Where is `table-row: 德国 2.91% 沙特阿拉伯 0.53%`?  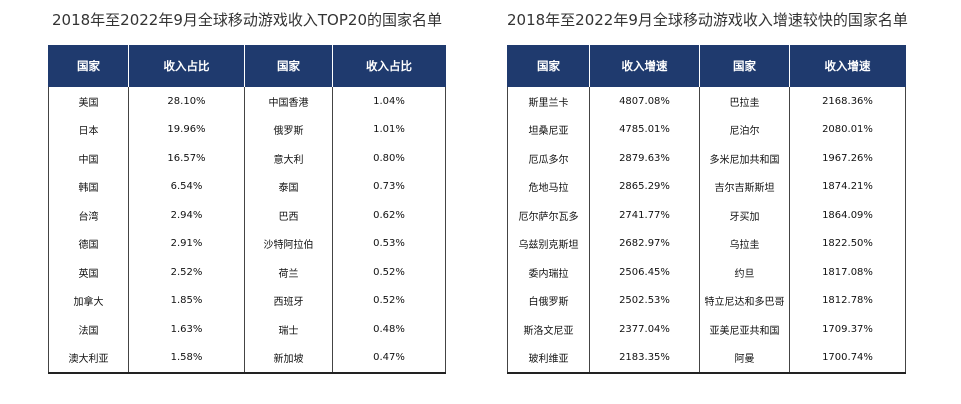
table-row: 德国 2.91% 沙特阿拉伯 0.53% is located at coordinates (247, 243).